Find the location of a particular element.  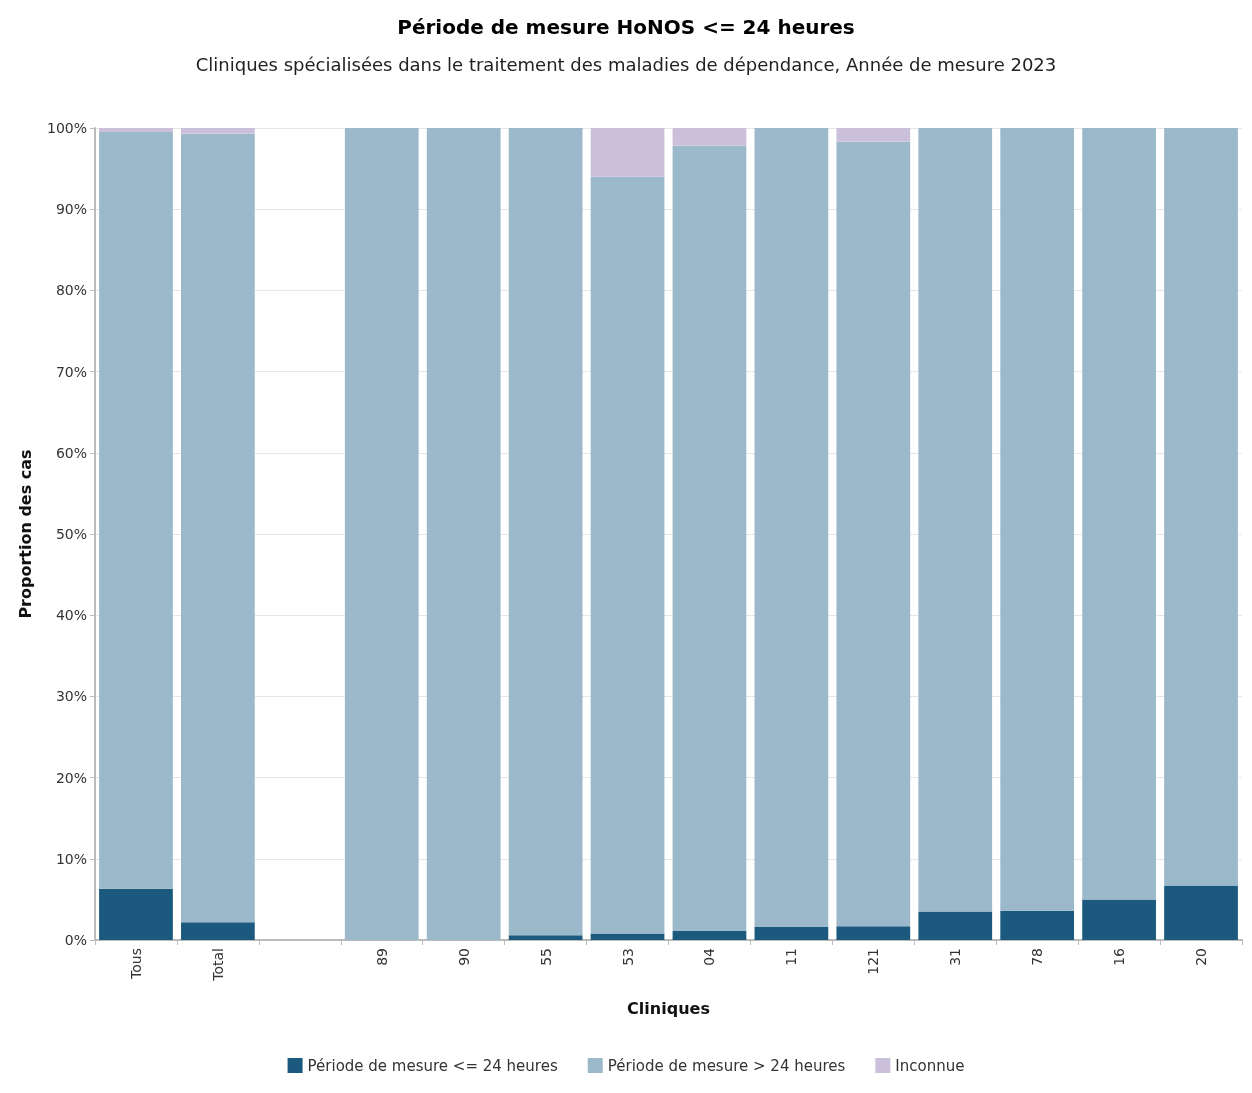

y-tick-label: 70% is located at coordinates (71, 371).